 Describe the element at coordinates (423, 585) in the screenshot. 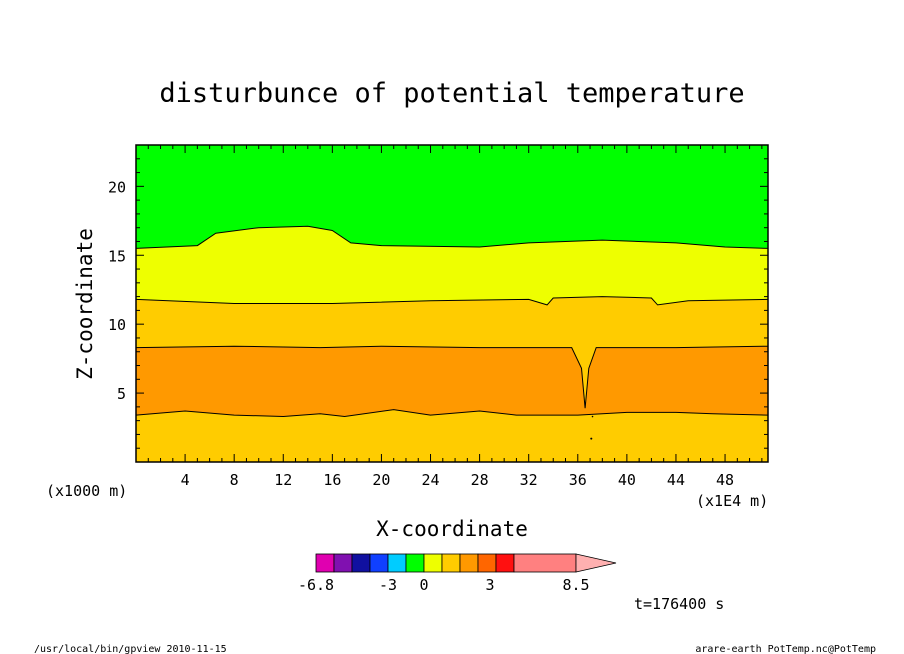

I see `colorbar-label: 0` at that location.